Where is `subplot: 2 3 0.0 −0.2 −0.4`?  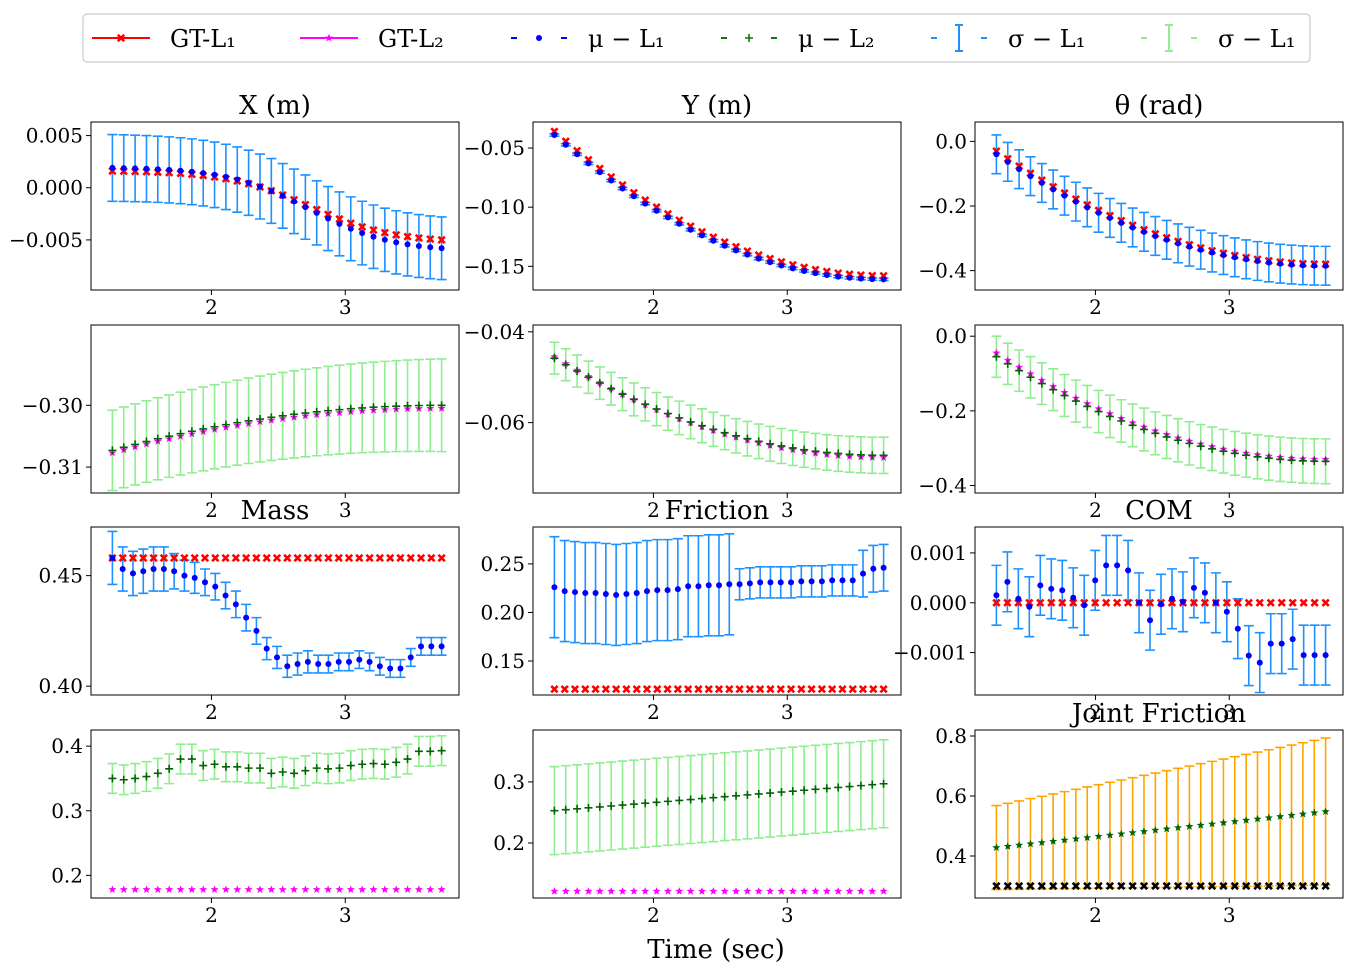
subplot: 2 3 0.0 −0.2 −0.4 is located at coordinates (1131, 423).